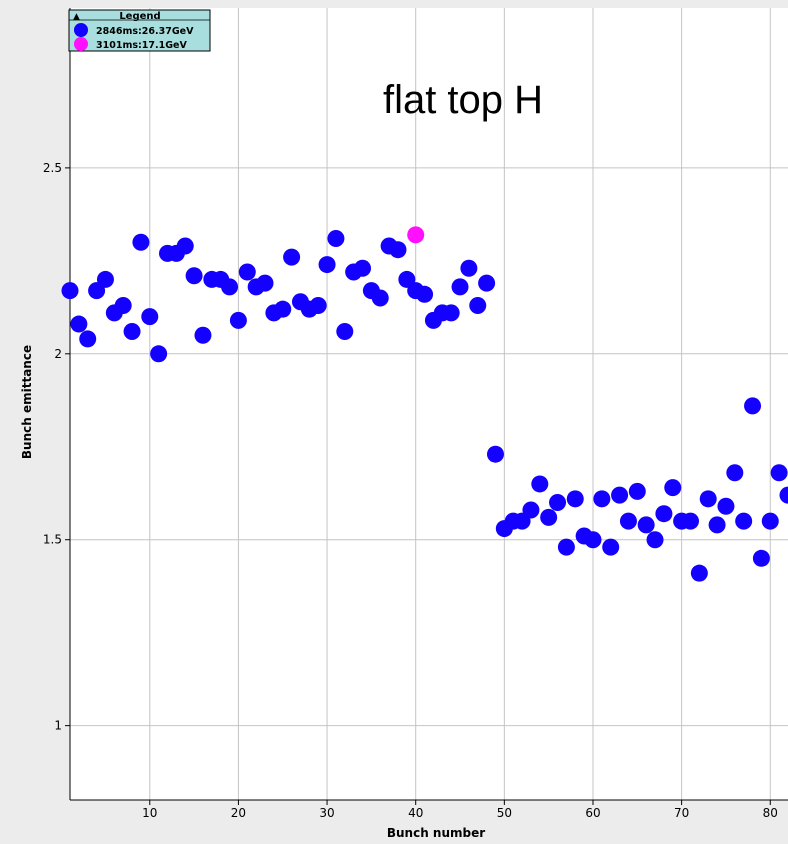 The width and height of the screenshot is (788, 844). Describe the element at coordinates (145, 31) in the screenshot. I see `legend-label-series-1: 2846ms:26.37GeV` at that location.